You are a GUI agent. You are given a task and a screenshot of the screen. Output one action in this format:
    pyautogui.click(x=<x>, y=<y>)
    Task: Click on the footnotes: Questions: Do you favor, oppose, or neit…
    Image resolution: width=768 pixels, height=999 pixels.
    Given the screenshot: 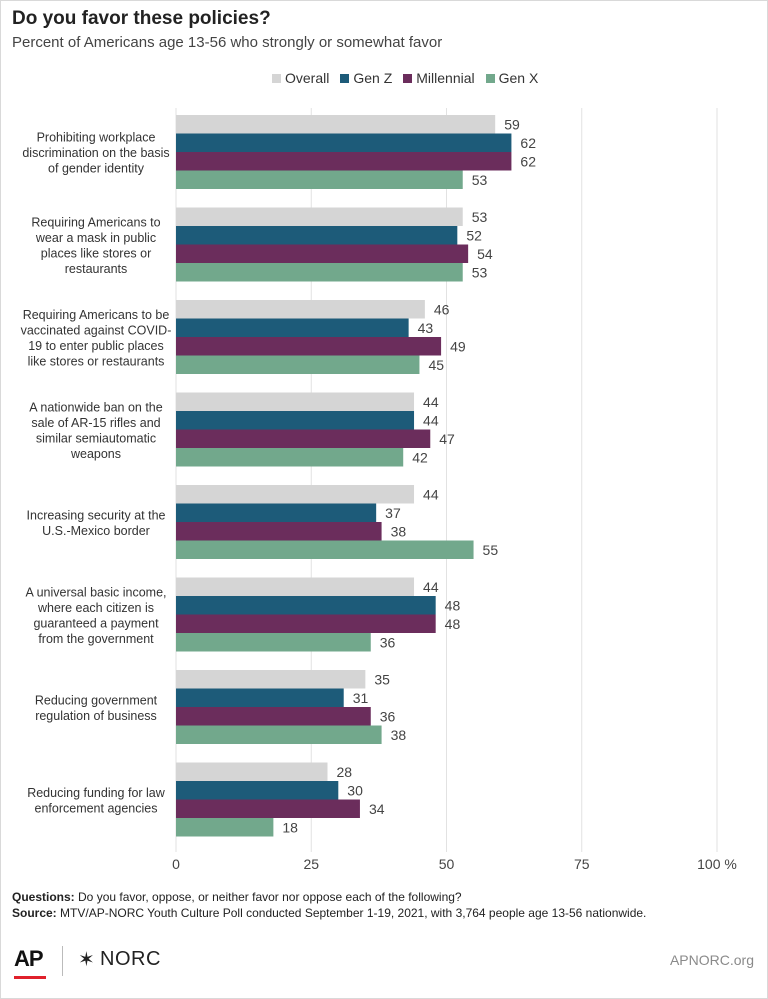 What is the action you would take?
    pyautogui.click(x=329, y=905)
    